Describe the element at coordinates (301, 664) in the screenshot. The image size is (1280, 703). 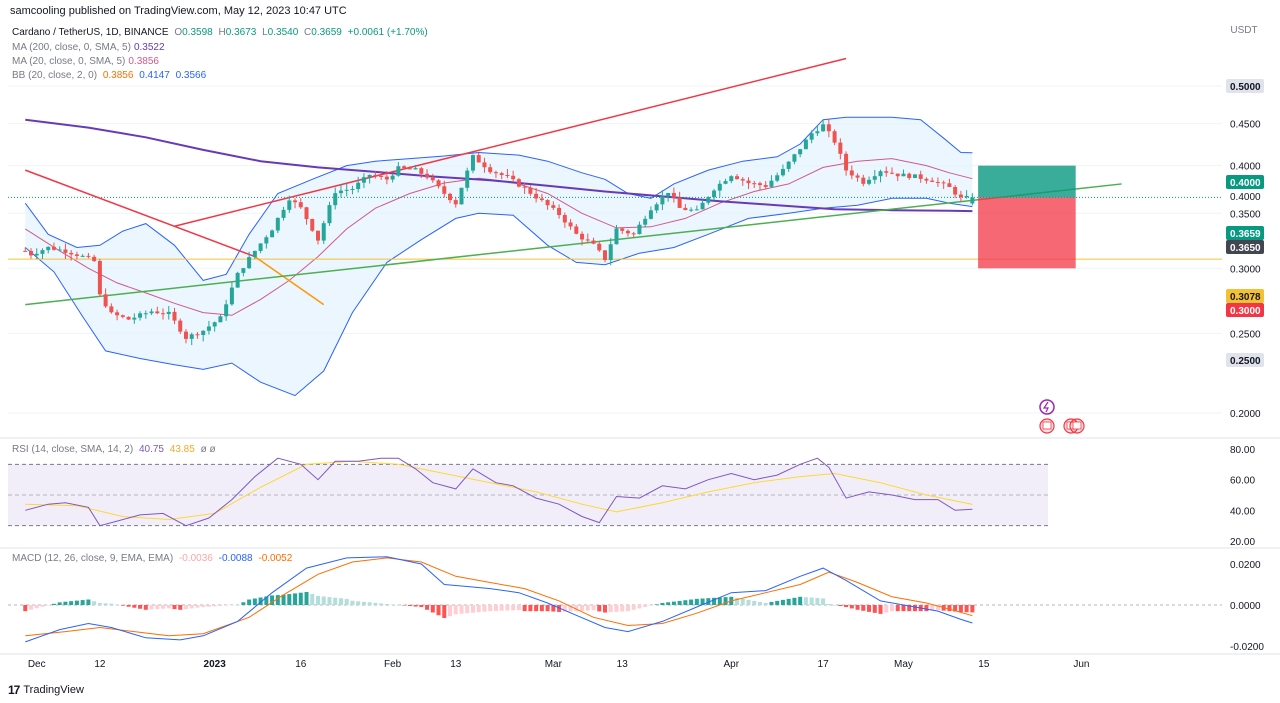
I see `time-tick-label: 16` at that location.